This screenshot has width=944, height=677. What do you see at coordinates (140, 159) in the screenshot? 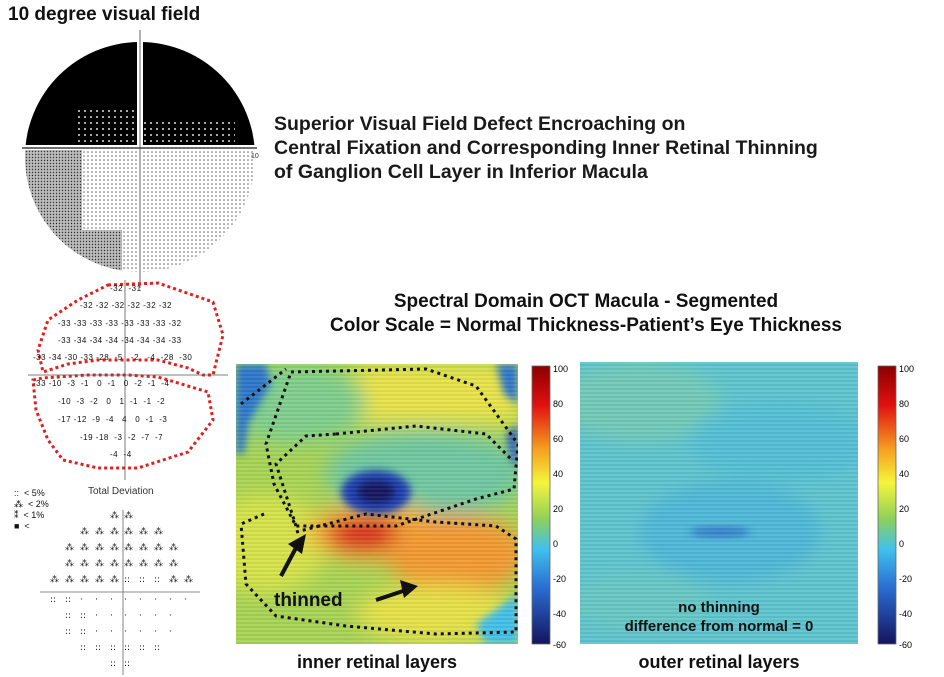
I see `visual-field-greyscale-plot: 10` at bounding box center [140, 159].